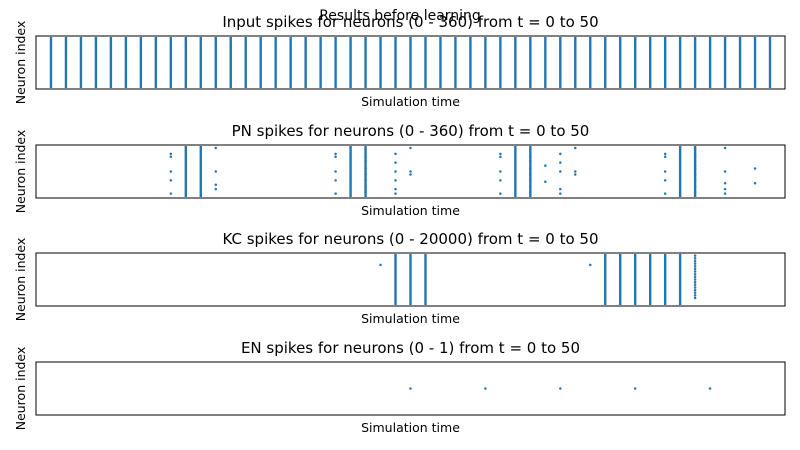 This screenshot has width=800, height=450. I want to click on en-x-axis-label: Simulation time, so click(410, 427).